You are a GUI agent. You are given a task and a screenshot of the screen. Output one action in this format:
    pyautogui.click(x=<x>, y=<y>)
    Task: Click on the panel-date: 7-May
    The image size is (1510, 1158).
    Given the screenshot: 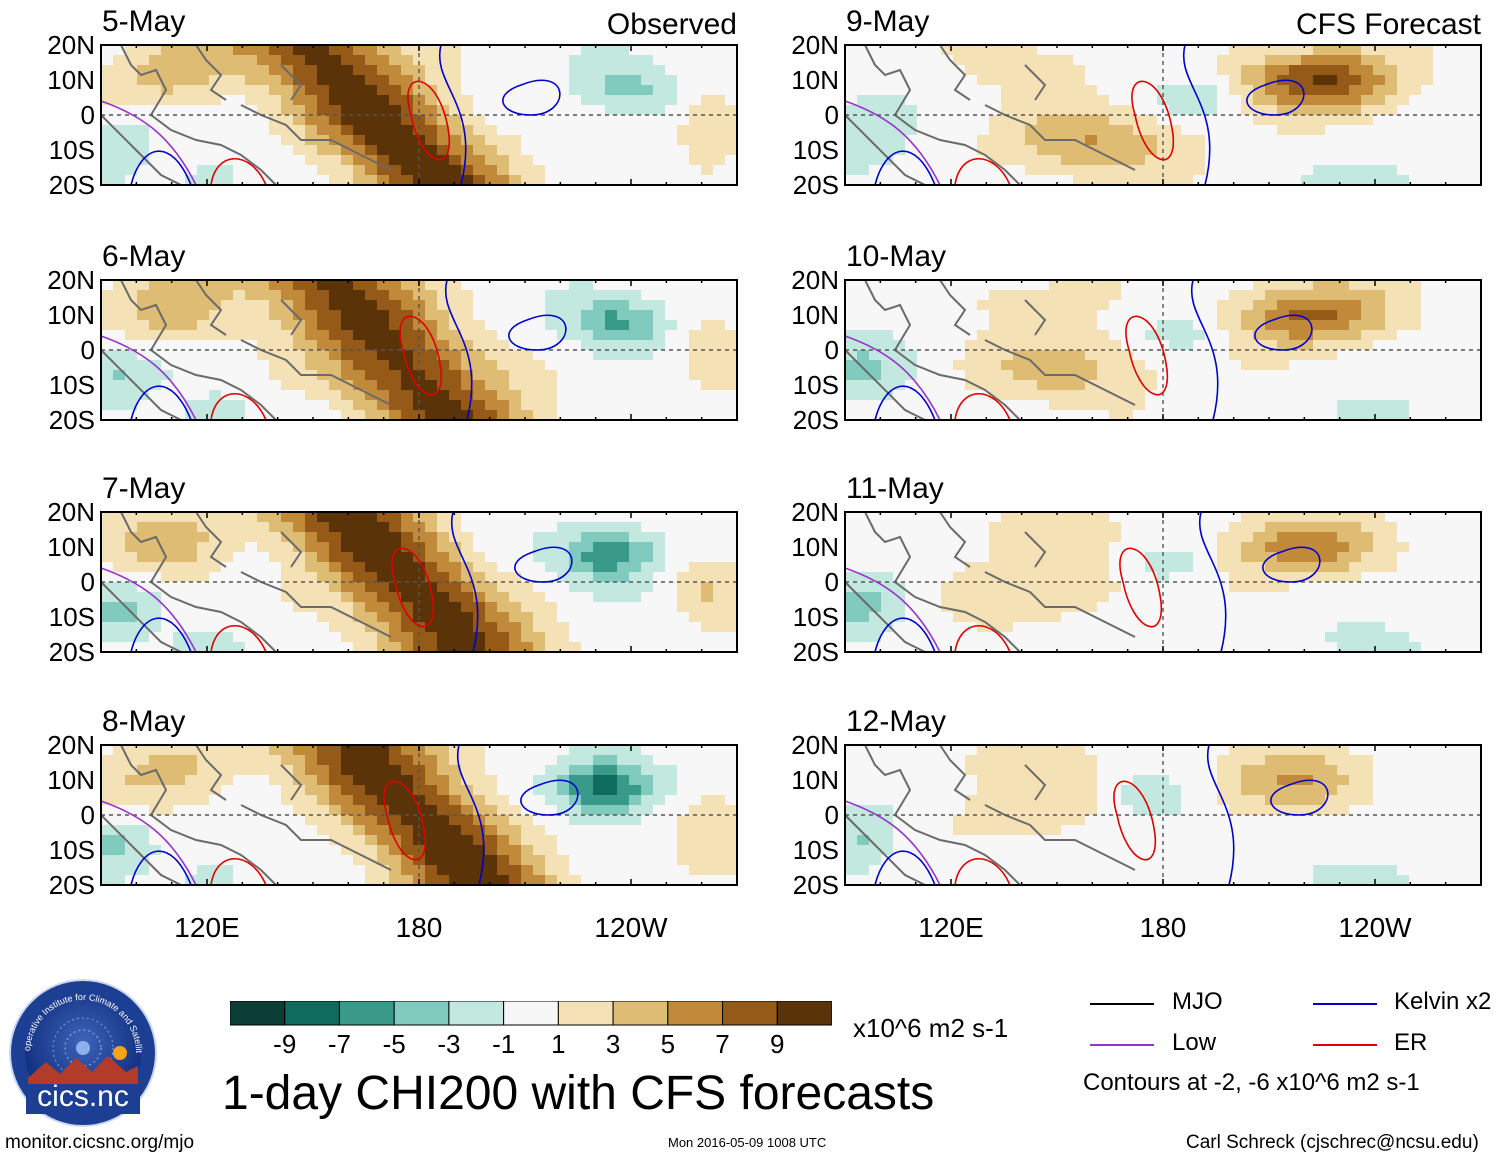 What is the action you would take?
    pyautogui.click(x=144, y=488)
    